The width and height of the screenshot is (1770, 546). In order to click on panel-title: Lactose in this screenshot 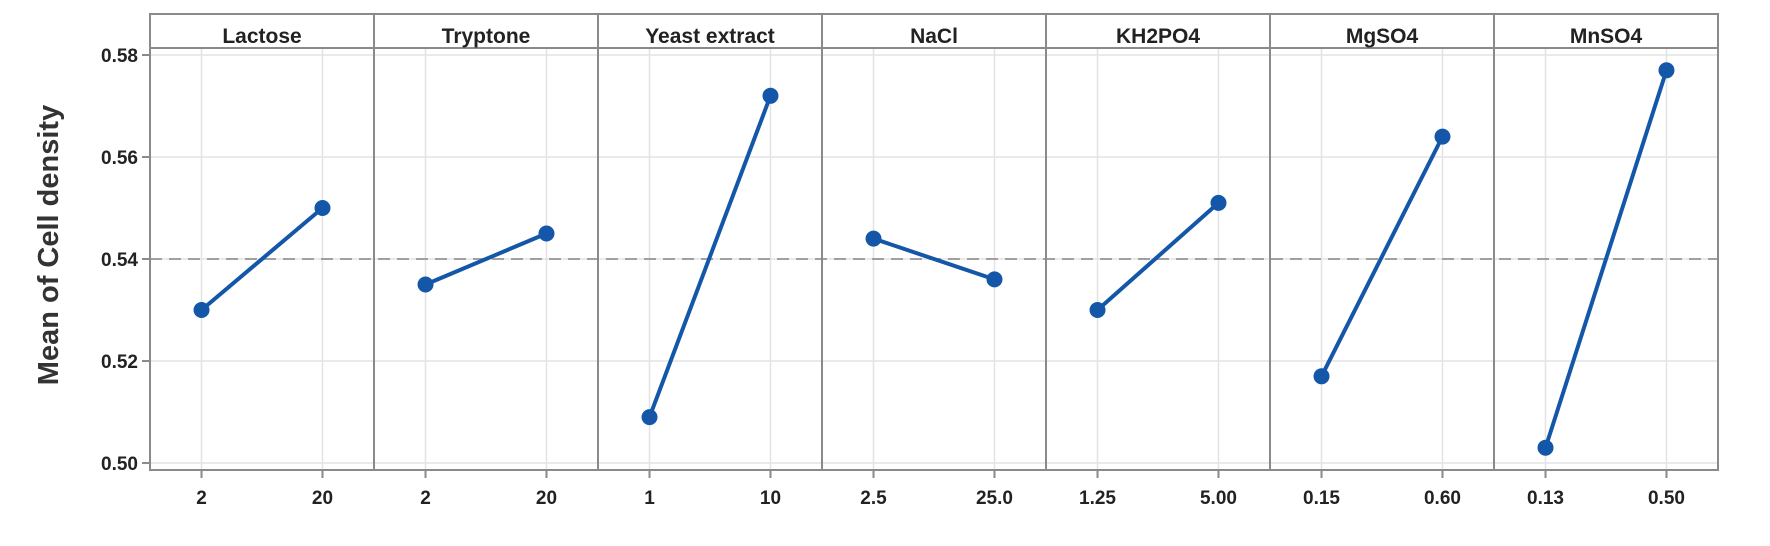, I will do `click(261, 36)`.